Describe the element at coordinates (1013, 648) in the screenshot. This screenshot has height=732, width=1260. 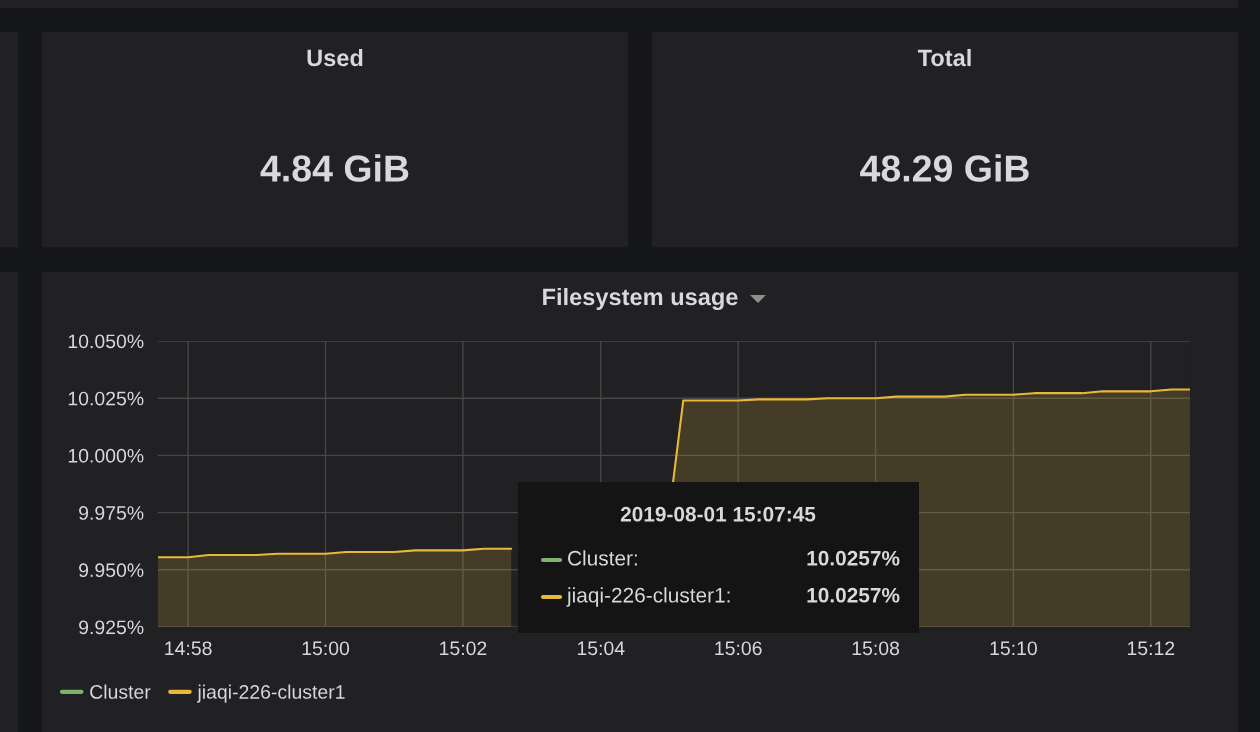
I see `x-tick-label: 15:10` at that location.